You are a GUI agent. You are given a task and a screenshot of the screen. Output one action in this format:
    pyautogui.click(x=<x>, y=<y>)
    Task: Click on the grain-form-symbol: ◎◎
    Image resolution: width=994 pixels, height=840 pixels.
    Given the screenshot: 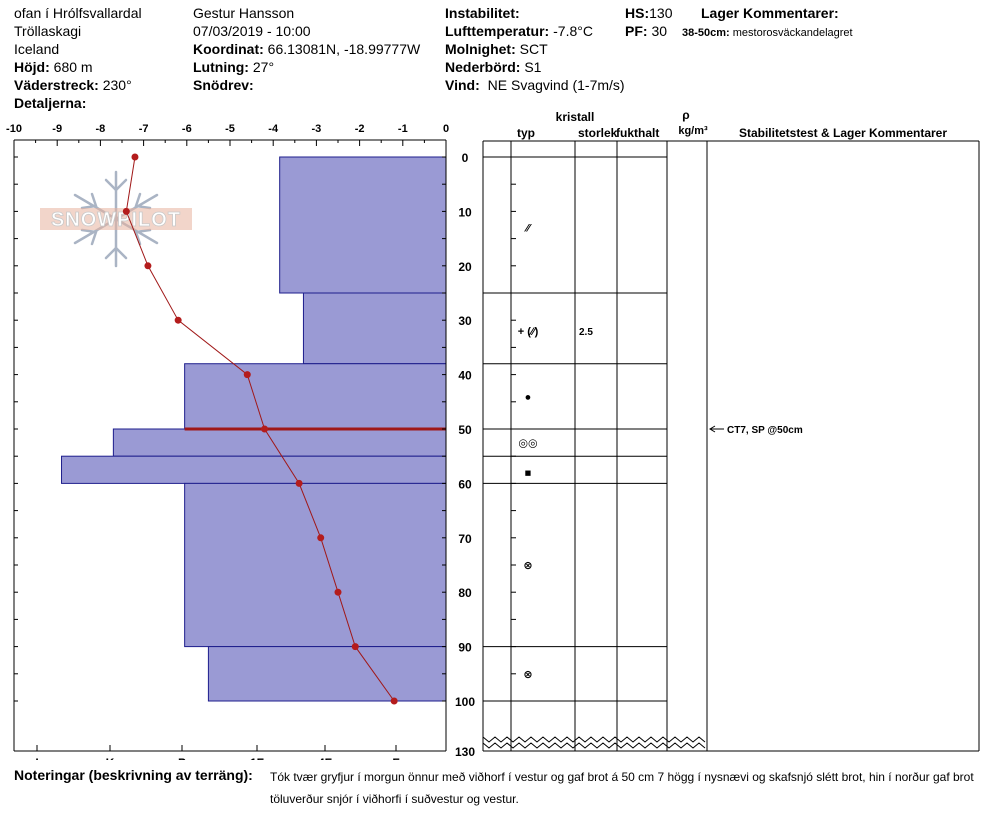 What is the action you would take?
    pyautogui.click(x=527, y=444)
    